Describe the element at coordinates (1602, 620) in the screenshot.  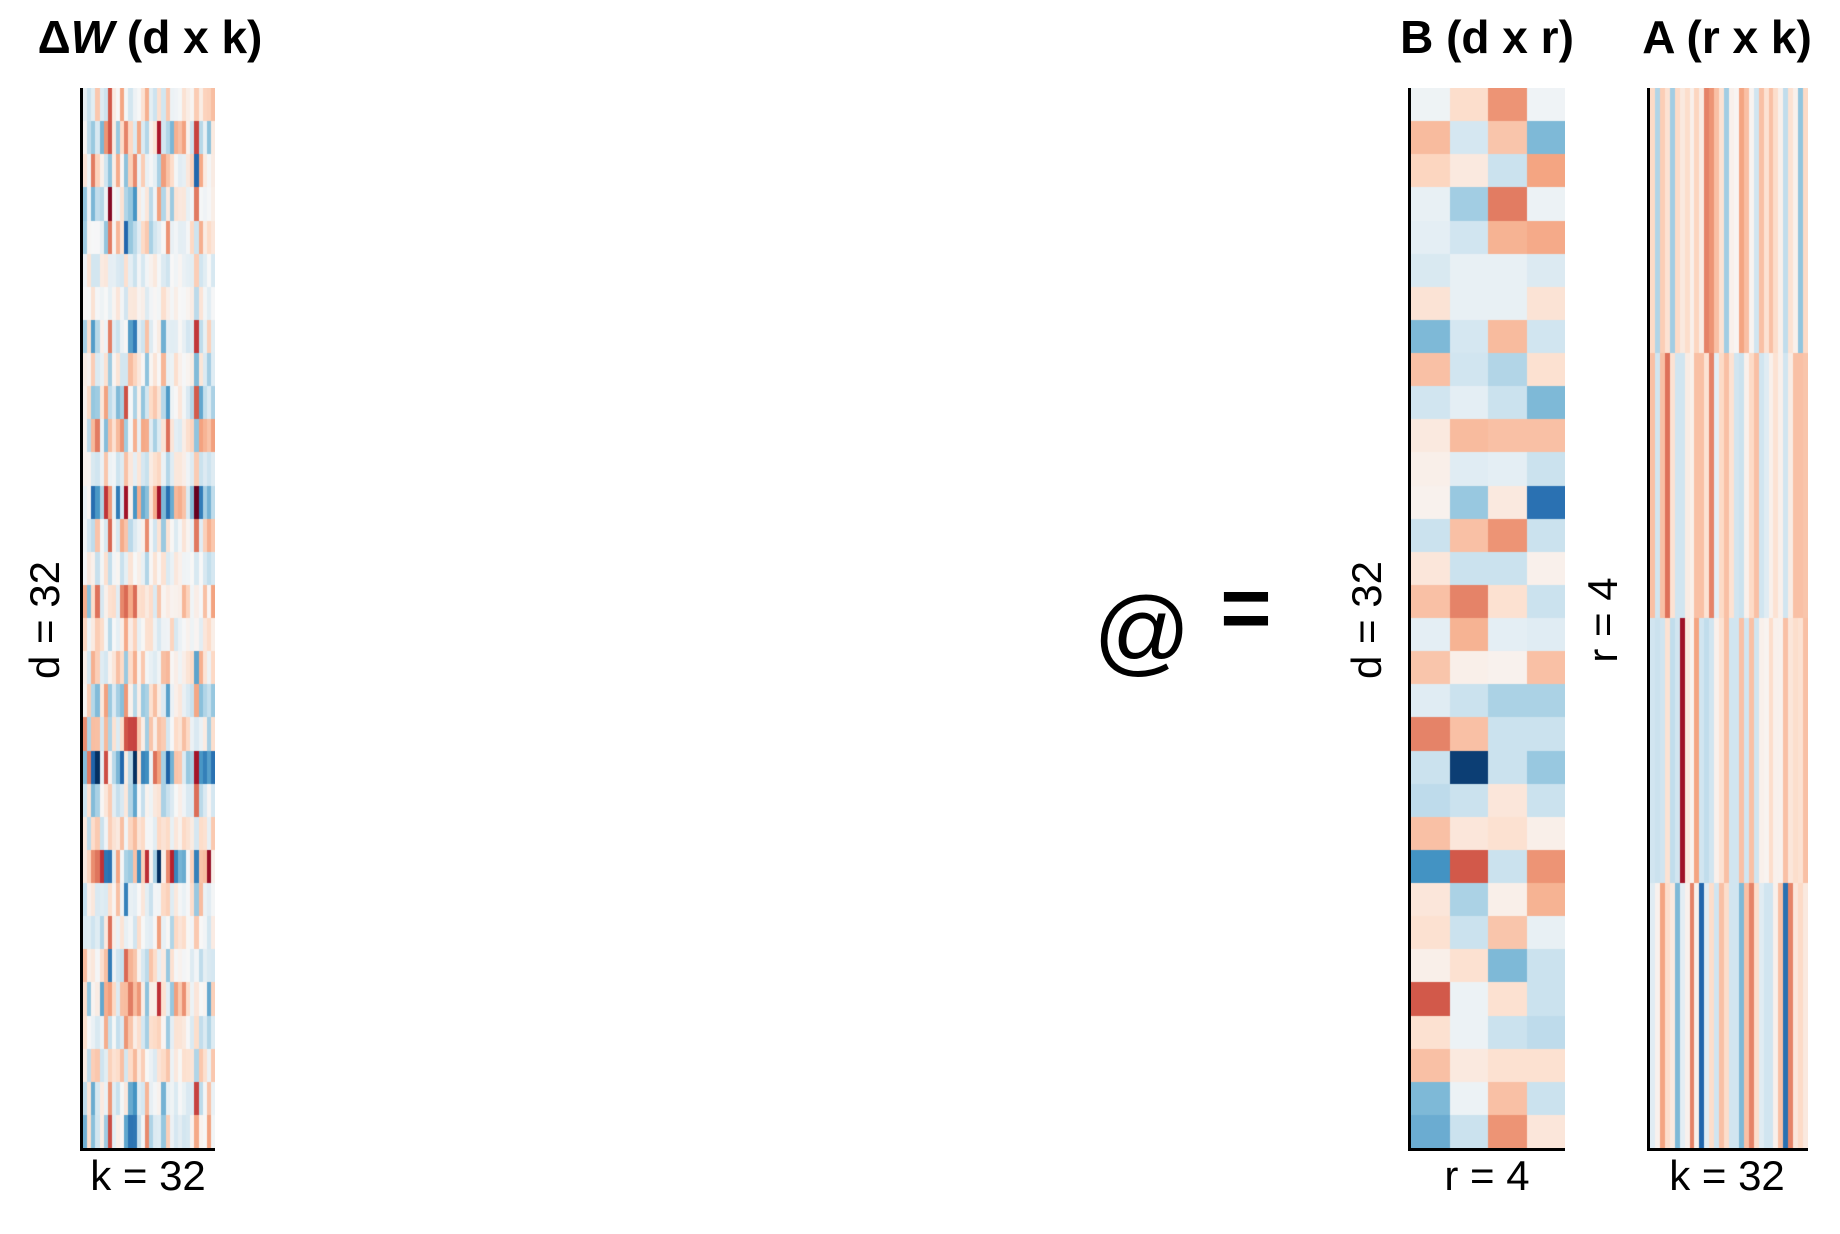
I see `a-row-label: r = 4` at that location.